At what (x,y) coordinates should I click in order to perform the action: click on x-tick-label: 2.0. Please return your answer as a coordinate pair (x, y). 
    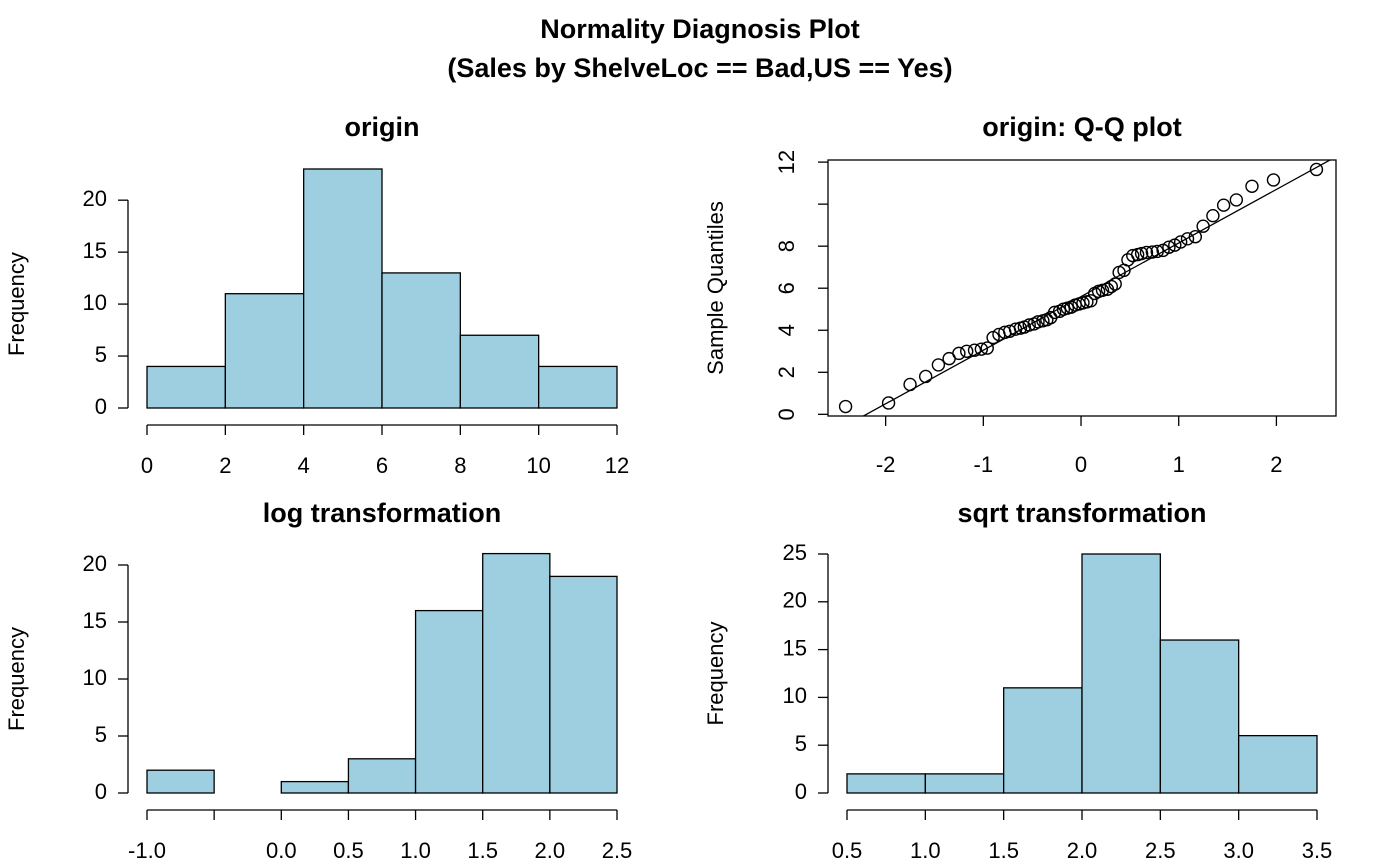
    Looking at the image, I should click on (550, 850).